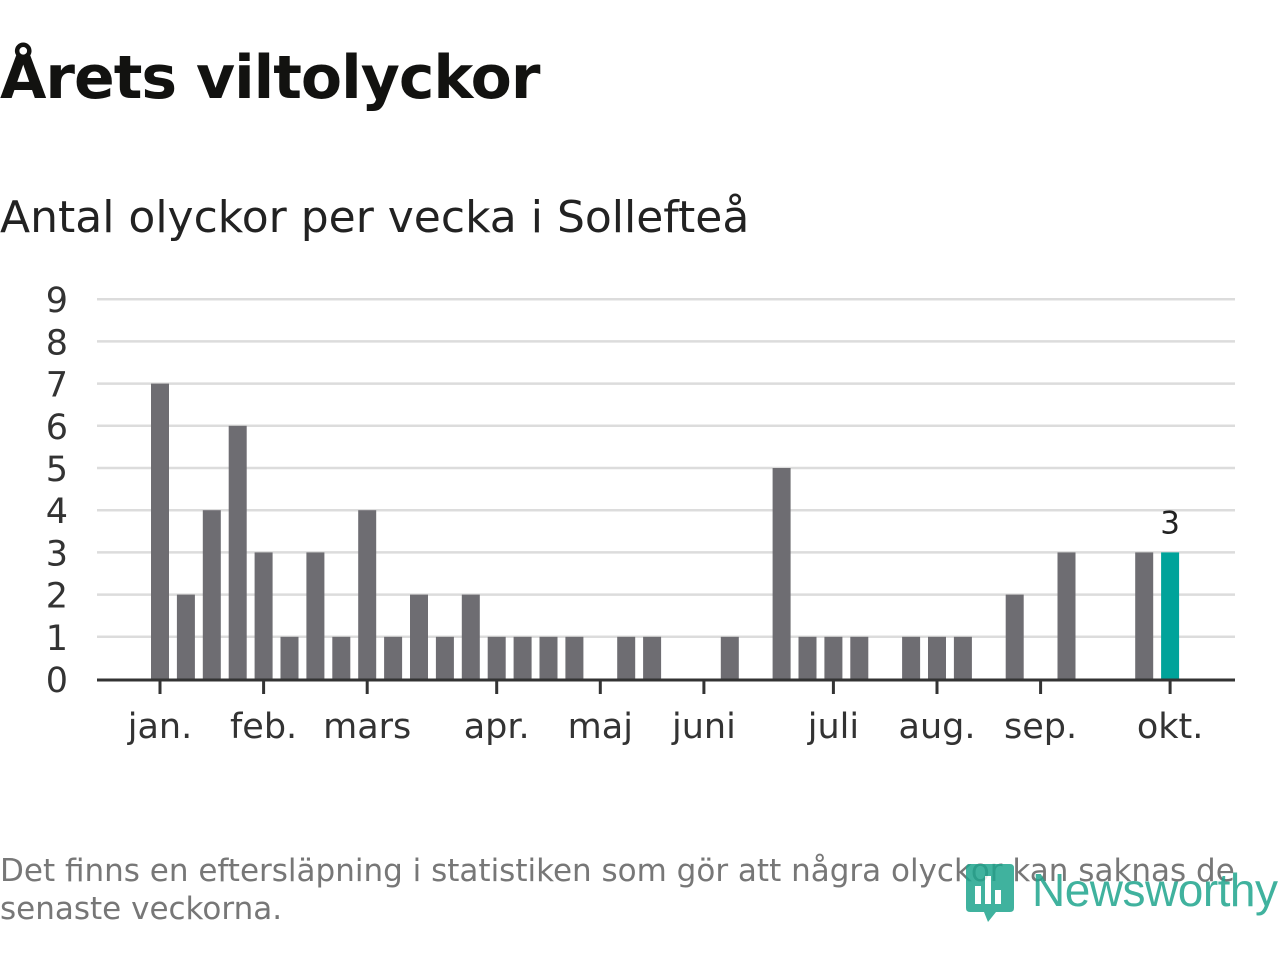 The width and height of the screenshot is (1280, 960). What do you see at coordinates (1170, 727) in the screenshot?
I see `x-tick-label: okt.` at bounding box center [1170, 727].